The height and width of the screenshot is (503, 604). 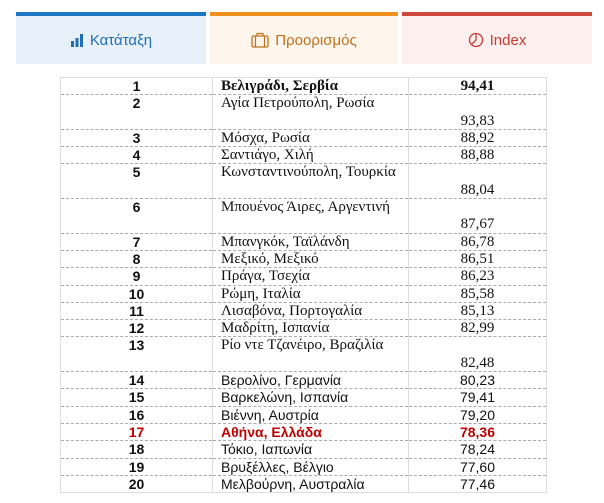 What do you see at coordinates (477, 467) in the screenshot?
I see `index-cell: 77,60` at bounding box center [477, 467].